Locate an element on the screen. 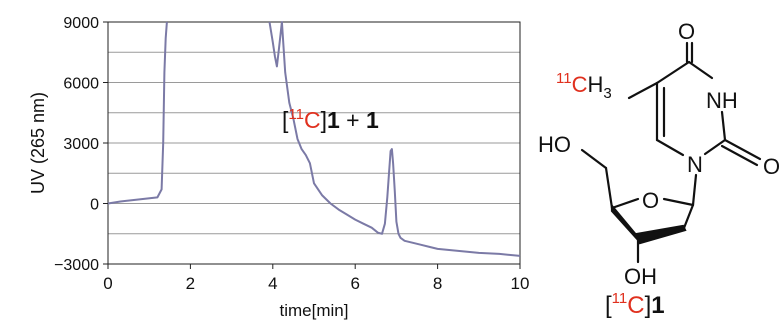 This screenshot has width=779, height=322. atom-o-top: O is located at coordinates (686, 31).